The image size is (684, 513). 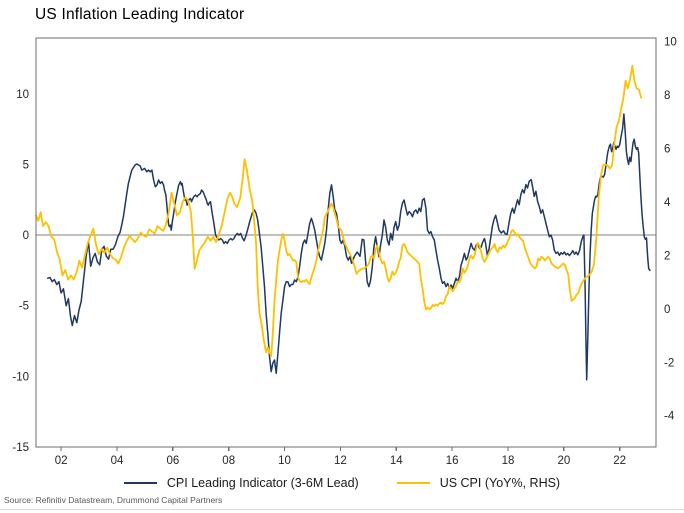 I want to click on svg-text: -4, so click(x=669, y=417).